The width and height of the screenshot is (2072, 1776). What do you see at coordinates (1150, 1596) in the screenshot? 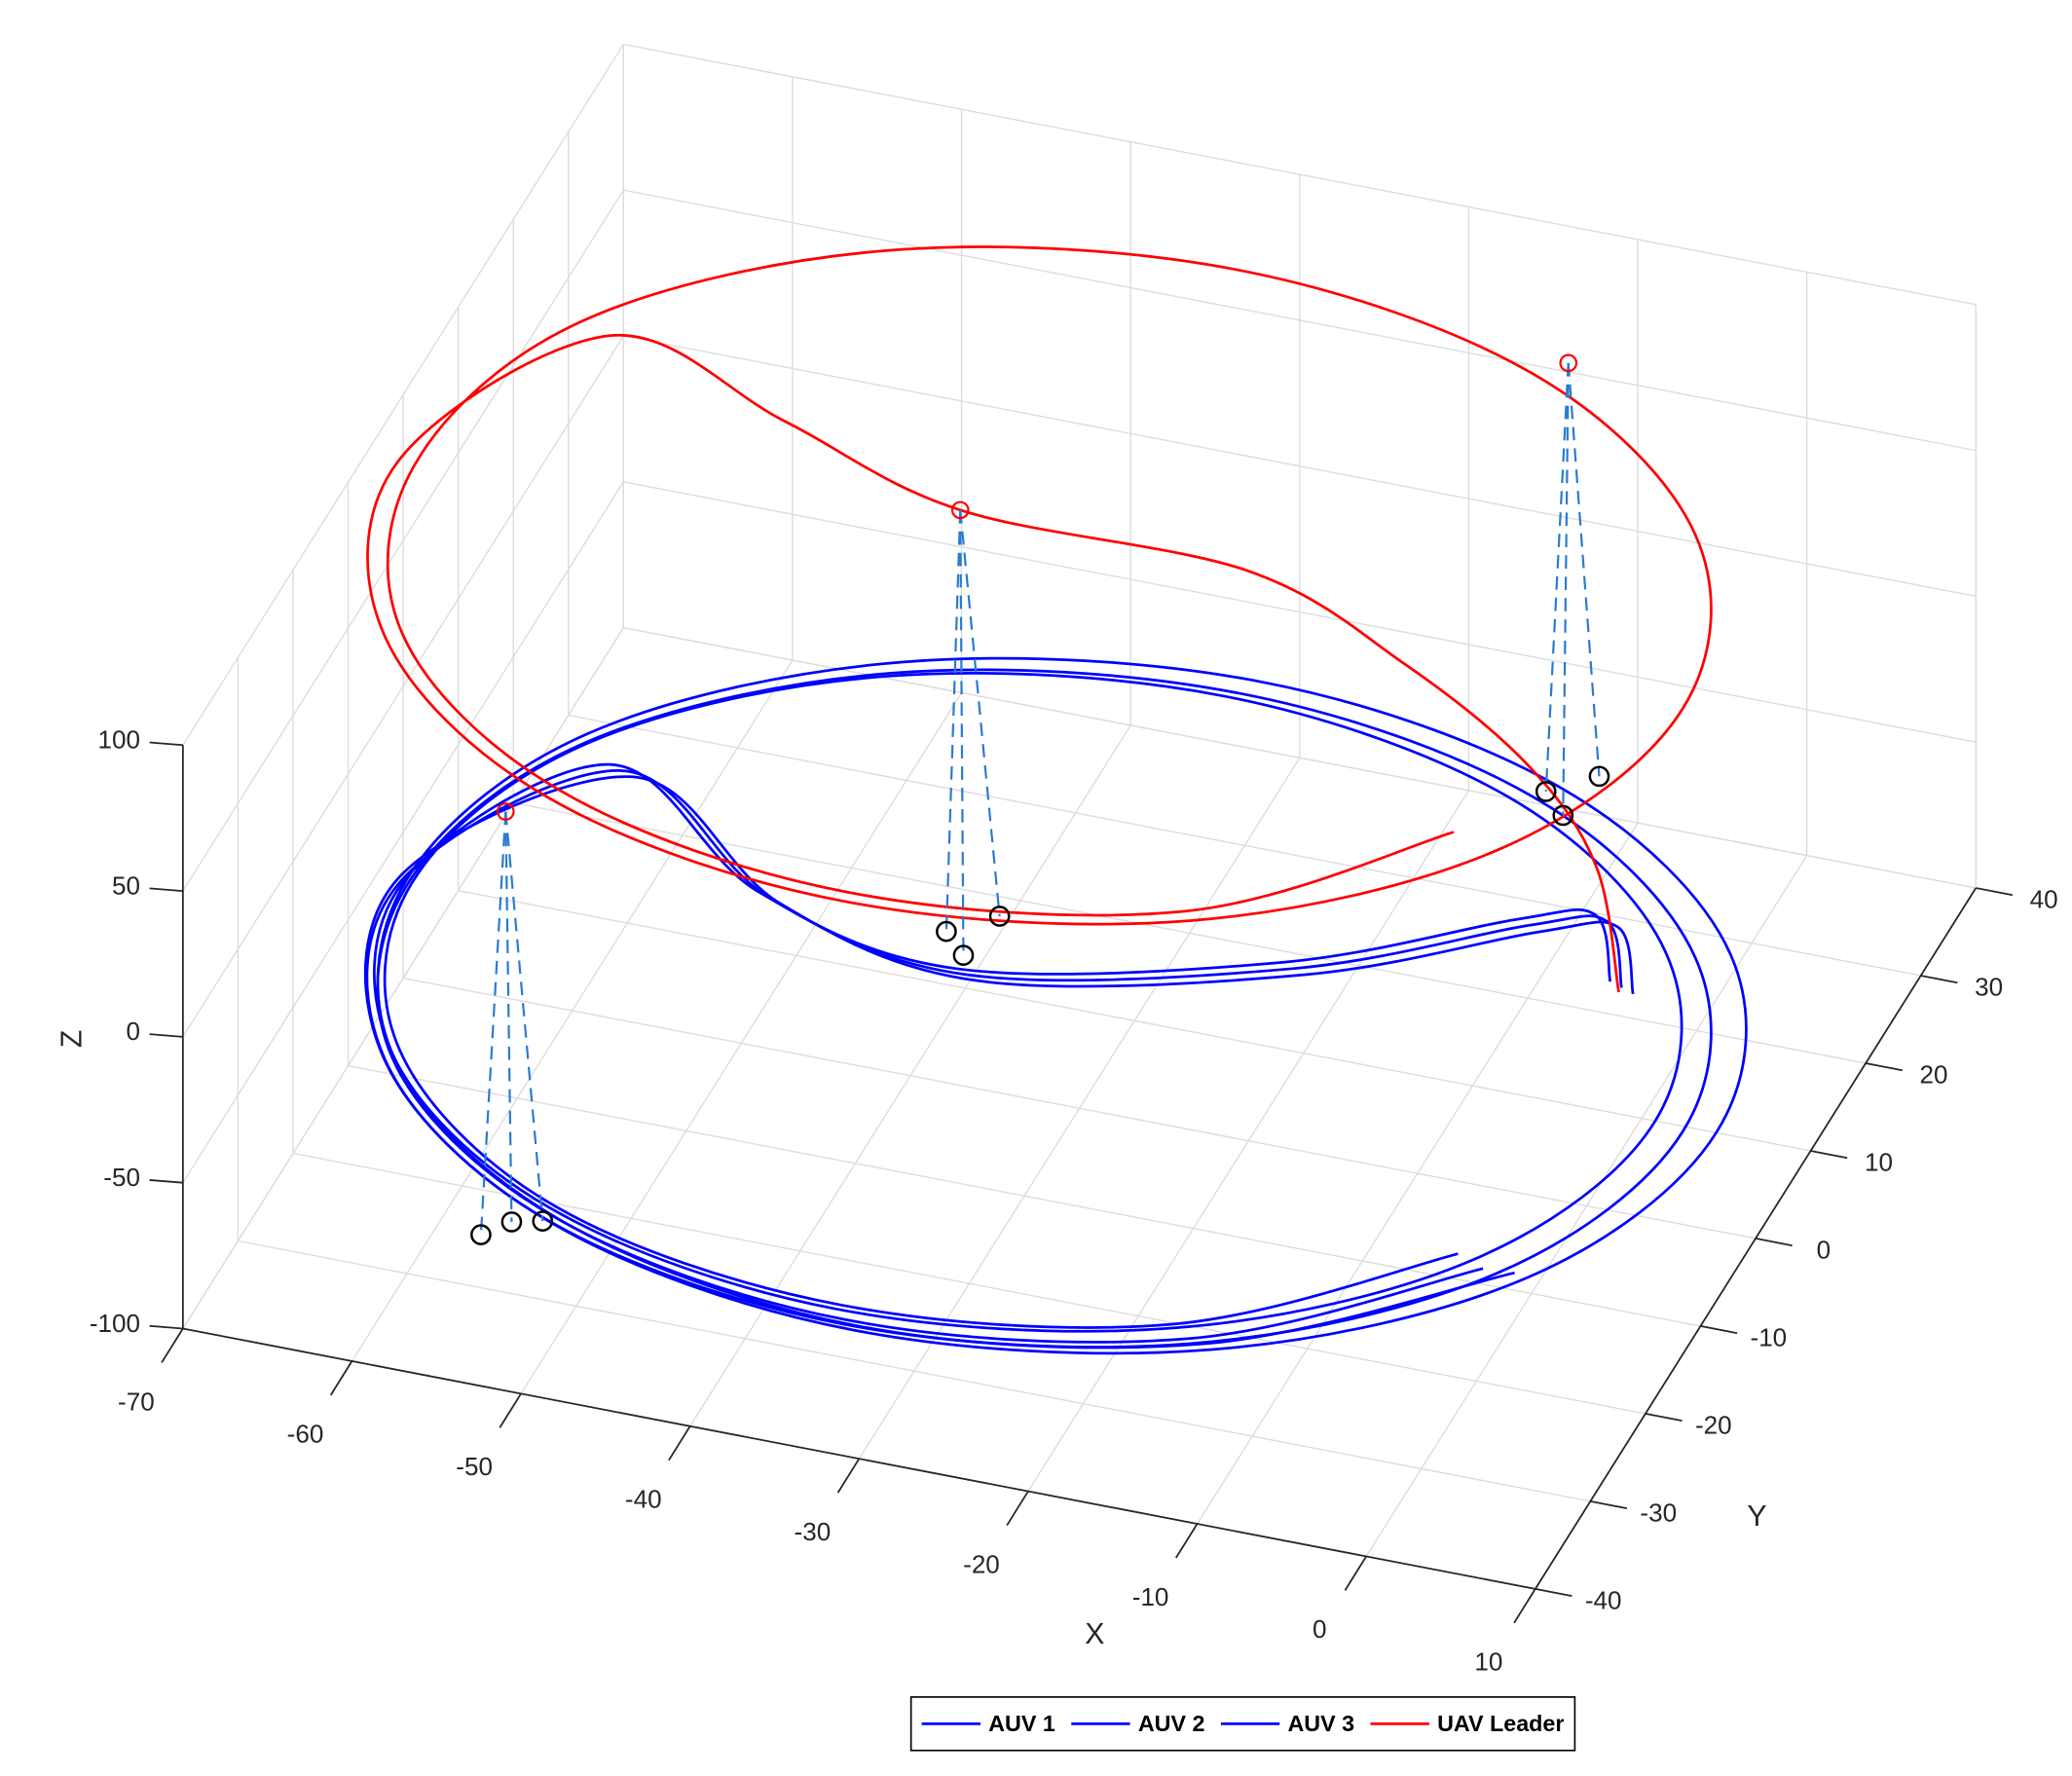
I see `x-tick-label: -10` at bounding box center [1150, 1596].